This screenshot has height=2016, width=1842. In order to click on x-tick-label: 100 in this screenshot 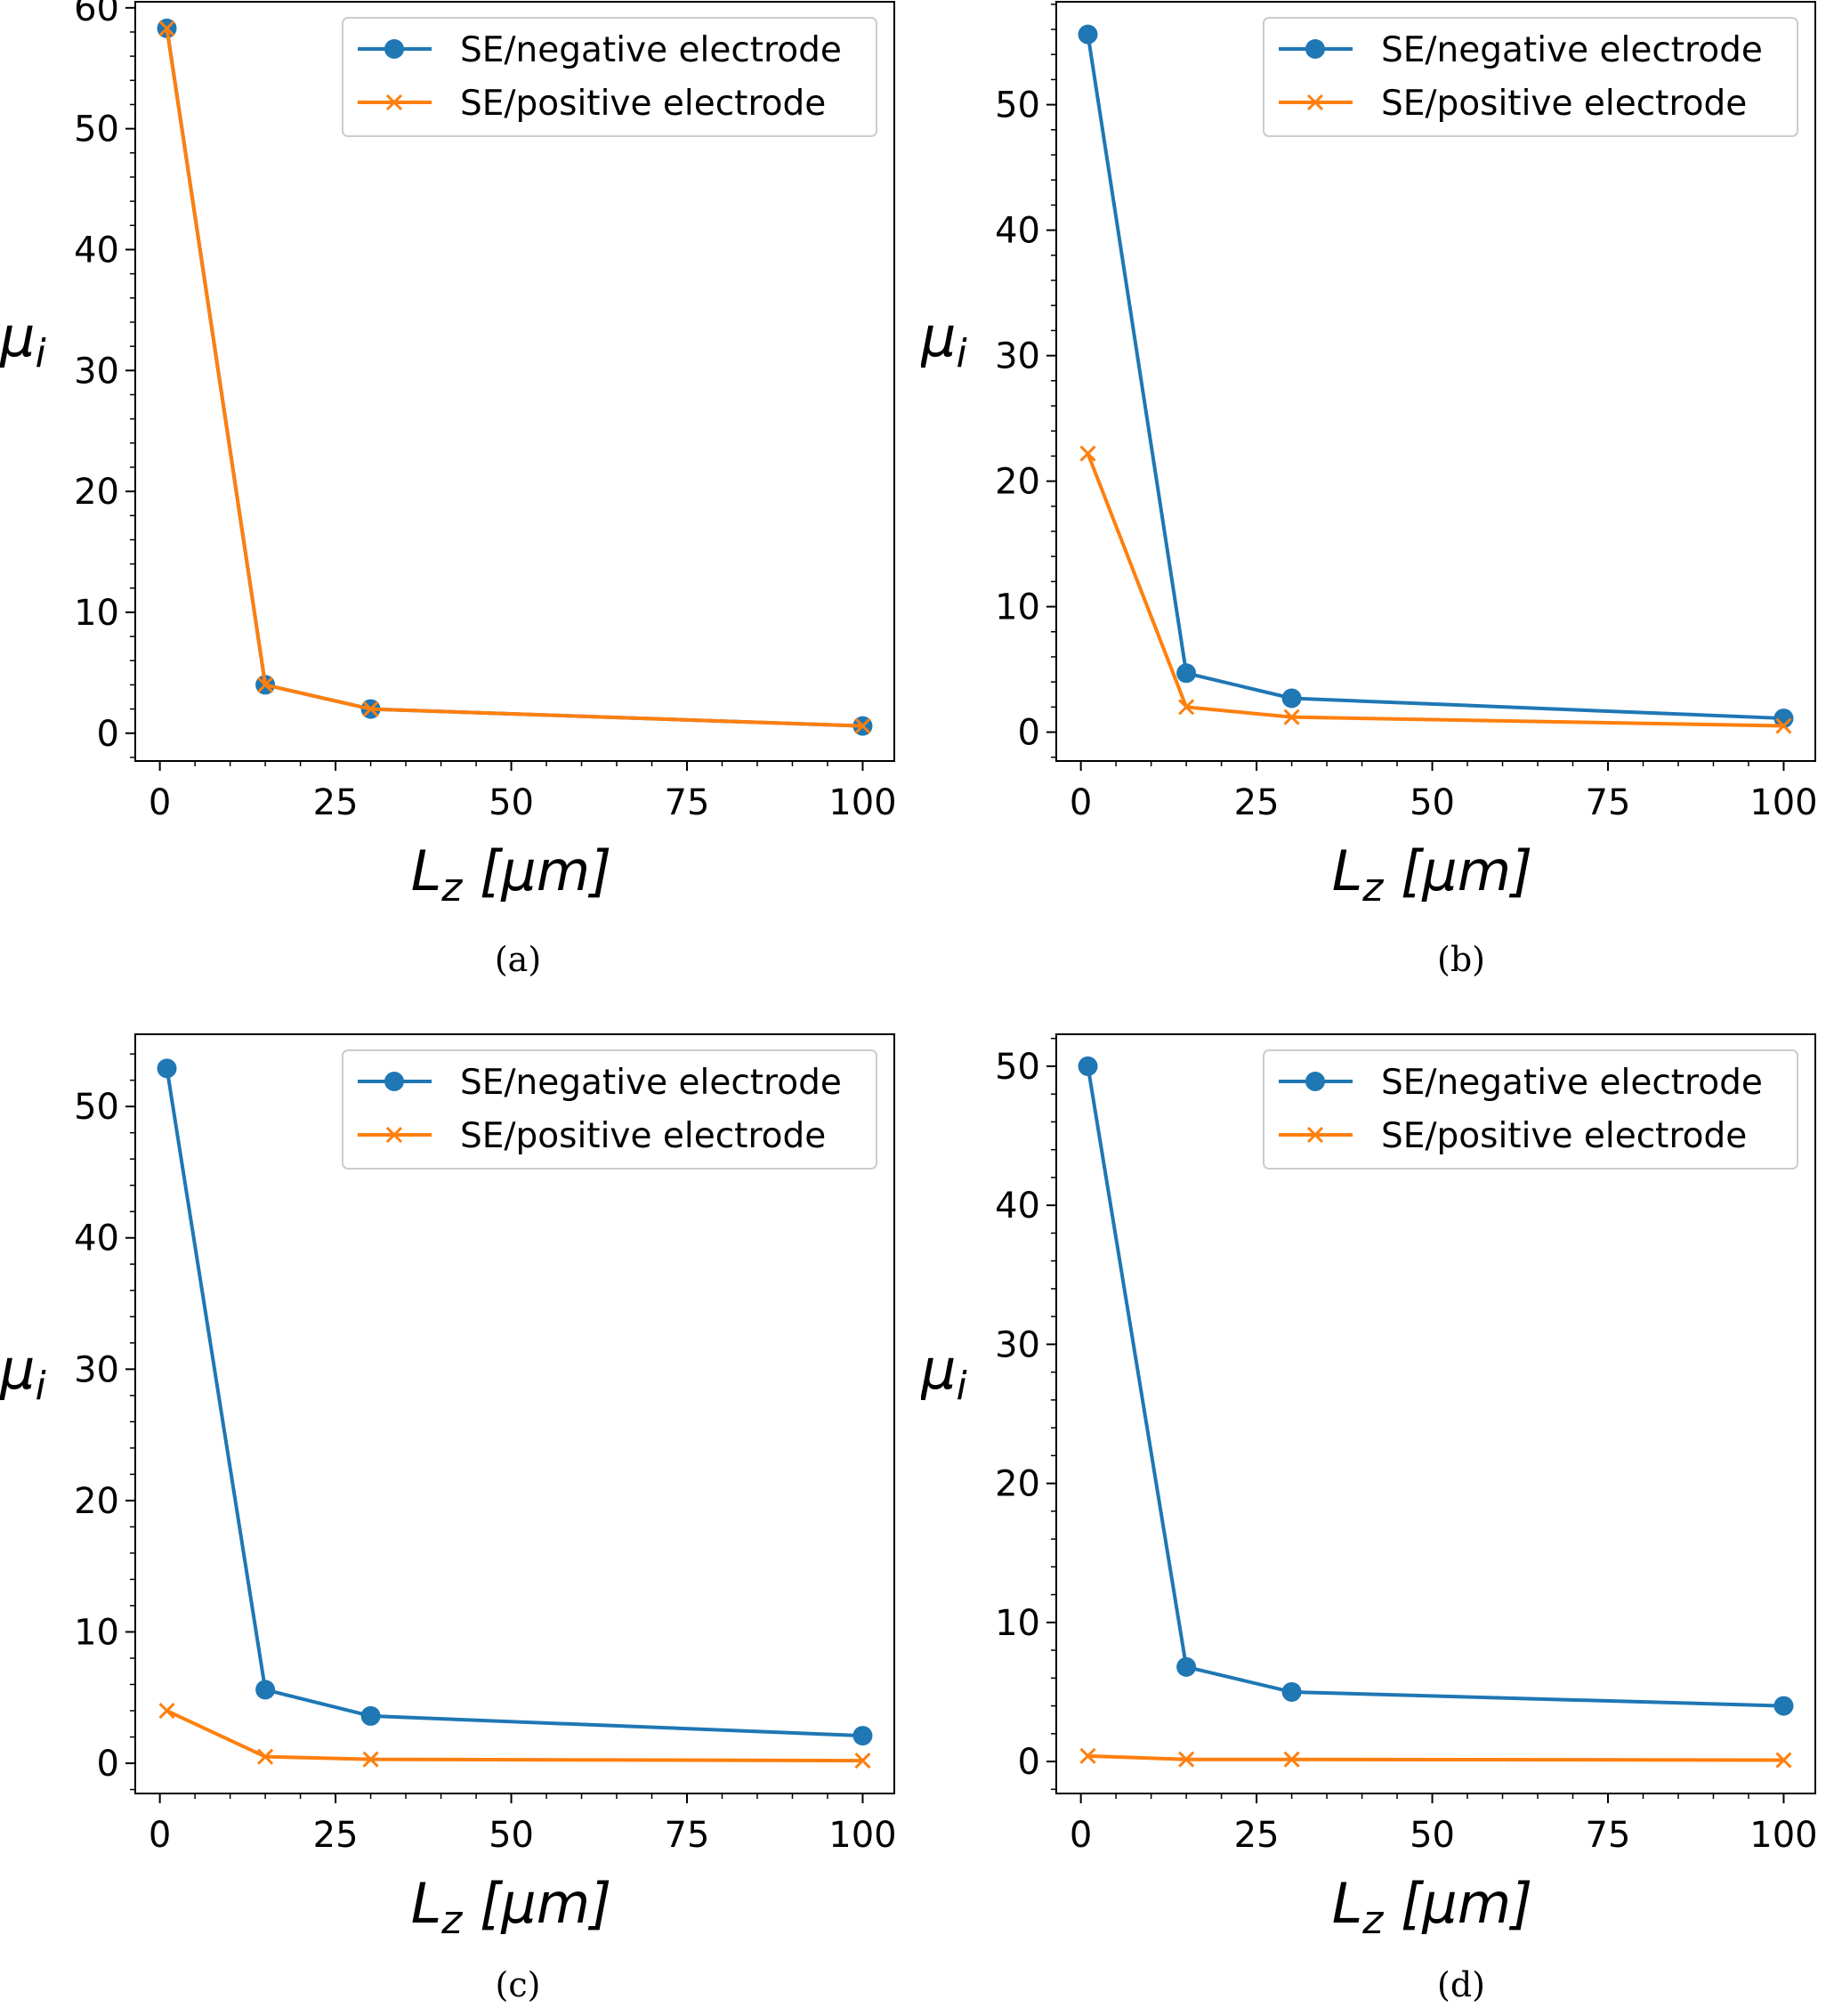, I will do `click(862, 802)`.